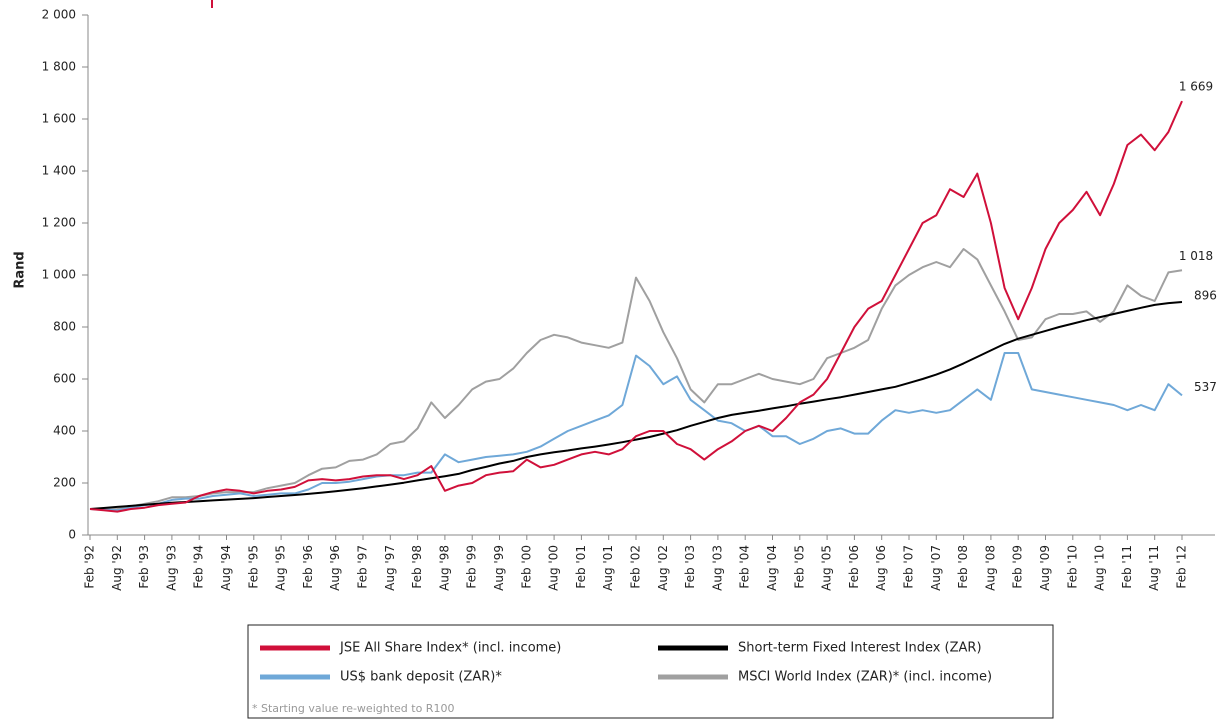  Describe the element at coordinates (1100, 568) in the screenshot. I see `x-tick-label: Aug '10` at that location.